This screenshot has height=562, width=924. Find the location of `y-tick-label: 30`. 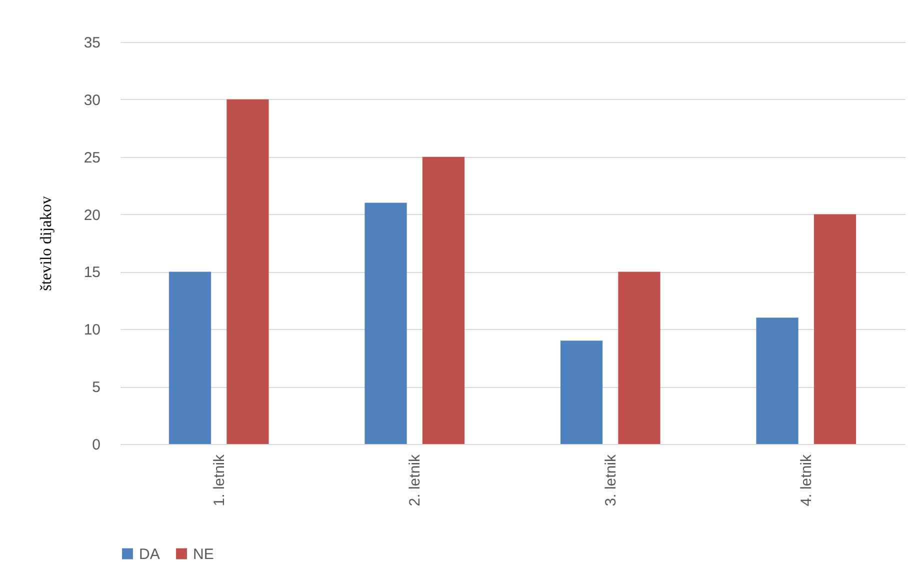

y-tick-label: 30 is located at coordinates (92, 100).